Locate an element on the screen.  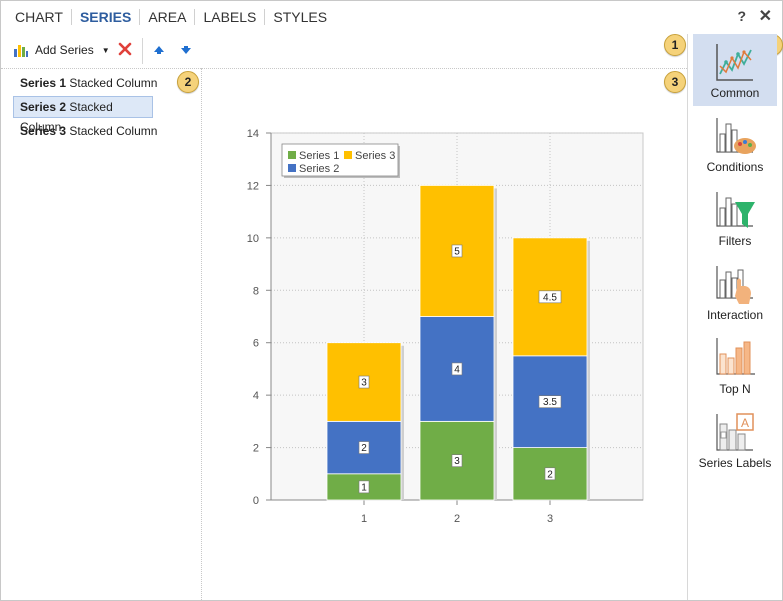
y-tick-label: 10 is located at coordinates (253, 239).